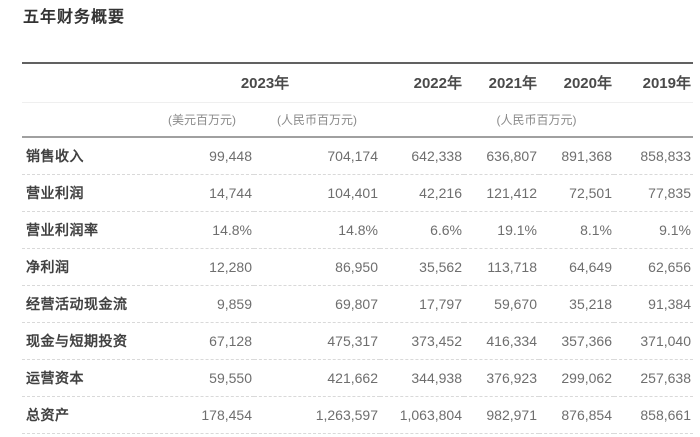 This screenshot has height=437, width=700. Describe the element at coordinates (653, 83) in the screenshot. I see `year-header-2019: 2019年` at that location.